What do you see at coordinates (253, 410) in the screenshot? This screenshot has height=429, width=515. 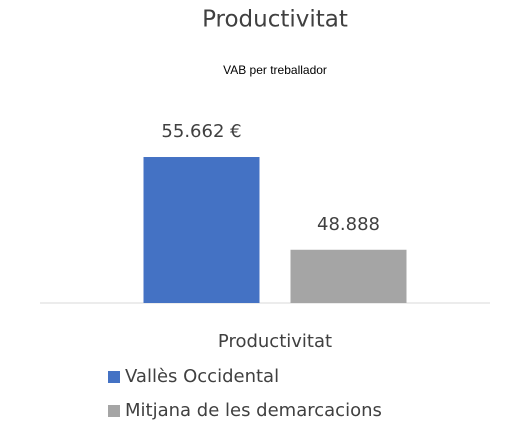 I see `legend-label: Mitjana de les demarcacions` at bounding box center [253, 410].